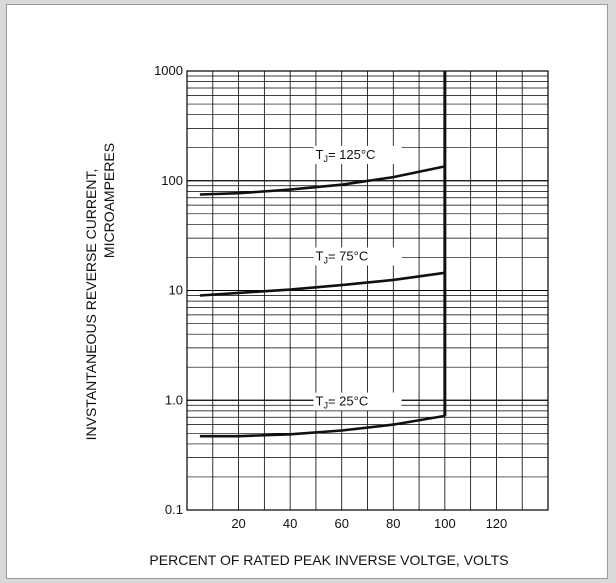 This screenshot has width=616, height=583. Describe the element at coordinates (290, 523) in the screenshot. I see `x-tick-label: 40` at that location.